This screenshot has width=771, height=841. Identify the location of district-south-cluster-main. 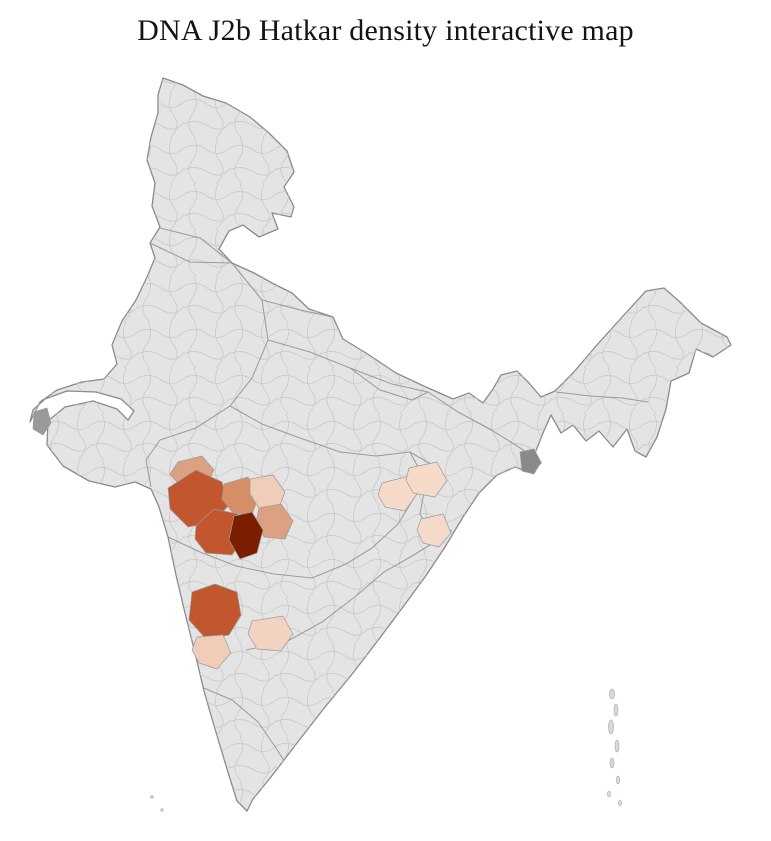
(215, 611).